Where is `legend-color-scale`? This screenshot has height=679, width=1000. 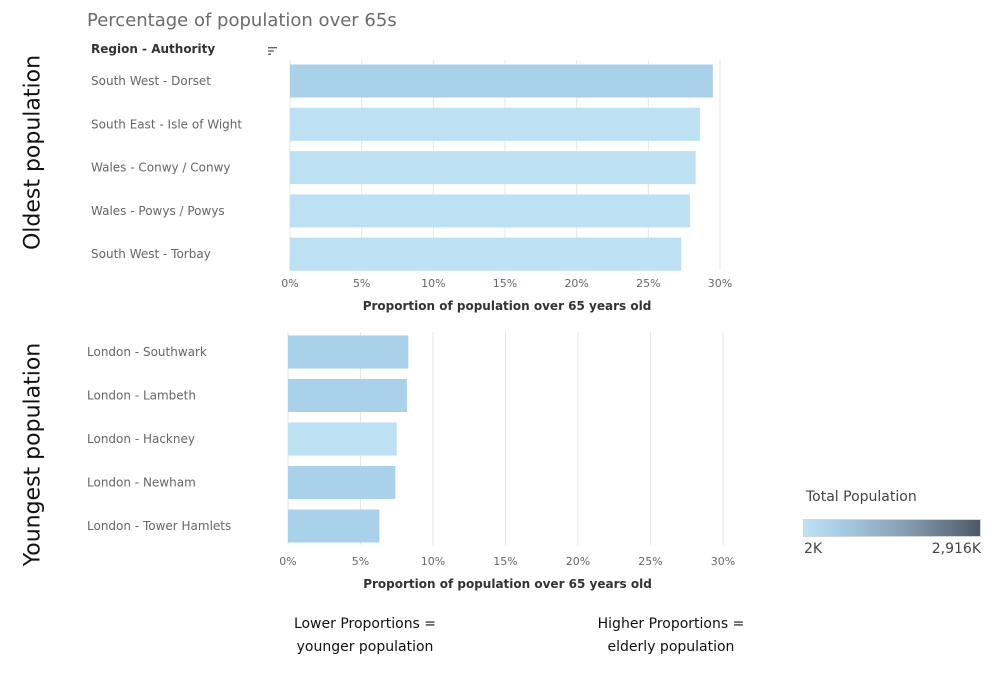
legend-color-scale is located at coordinates (892, 528).